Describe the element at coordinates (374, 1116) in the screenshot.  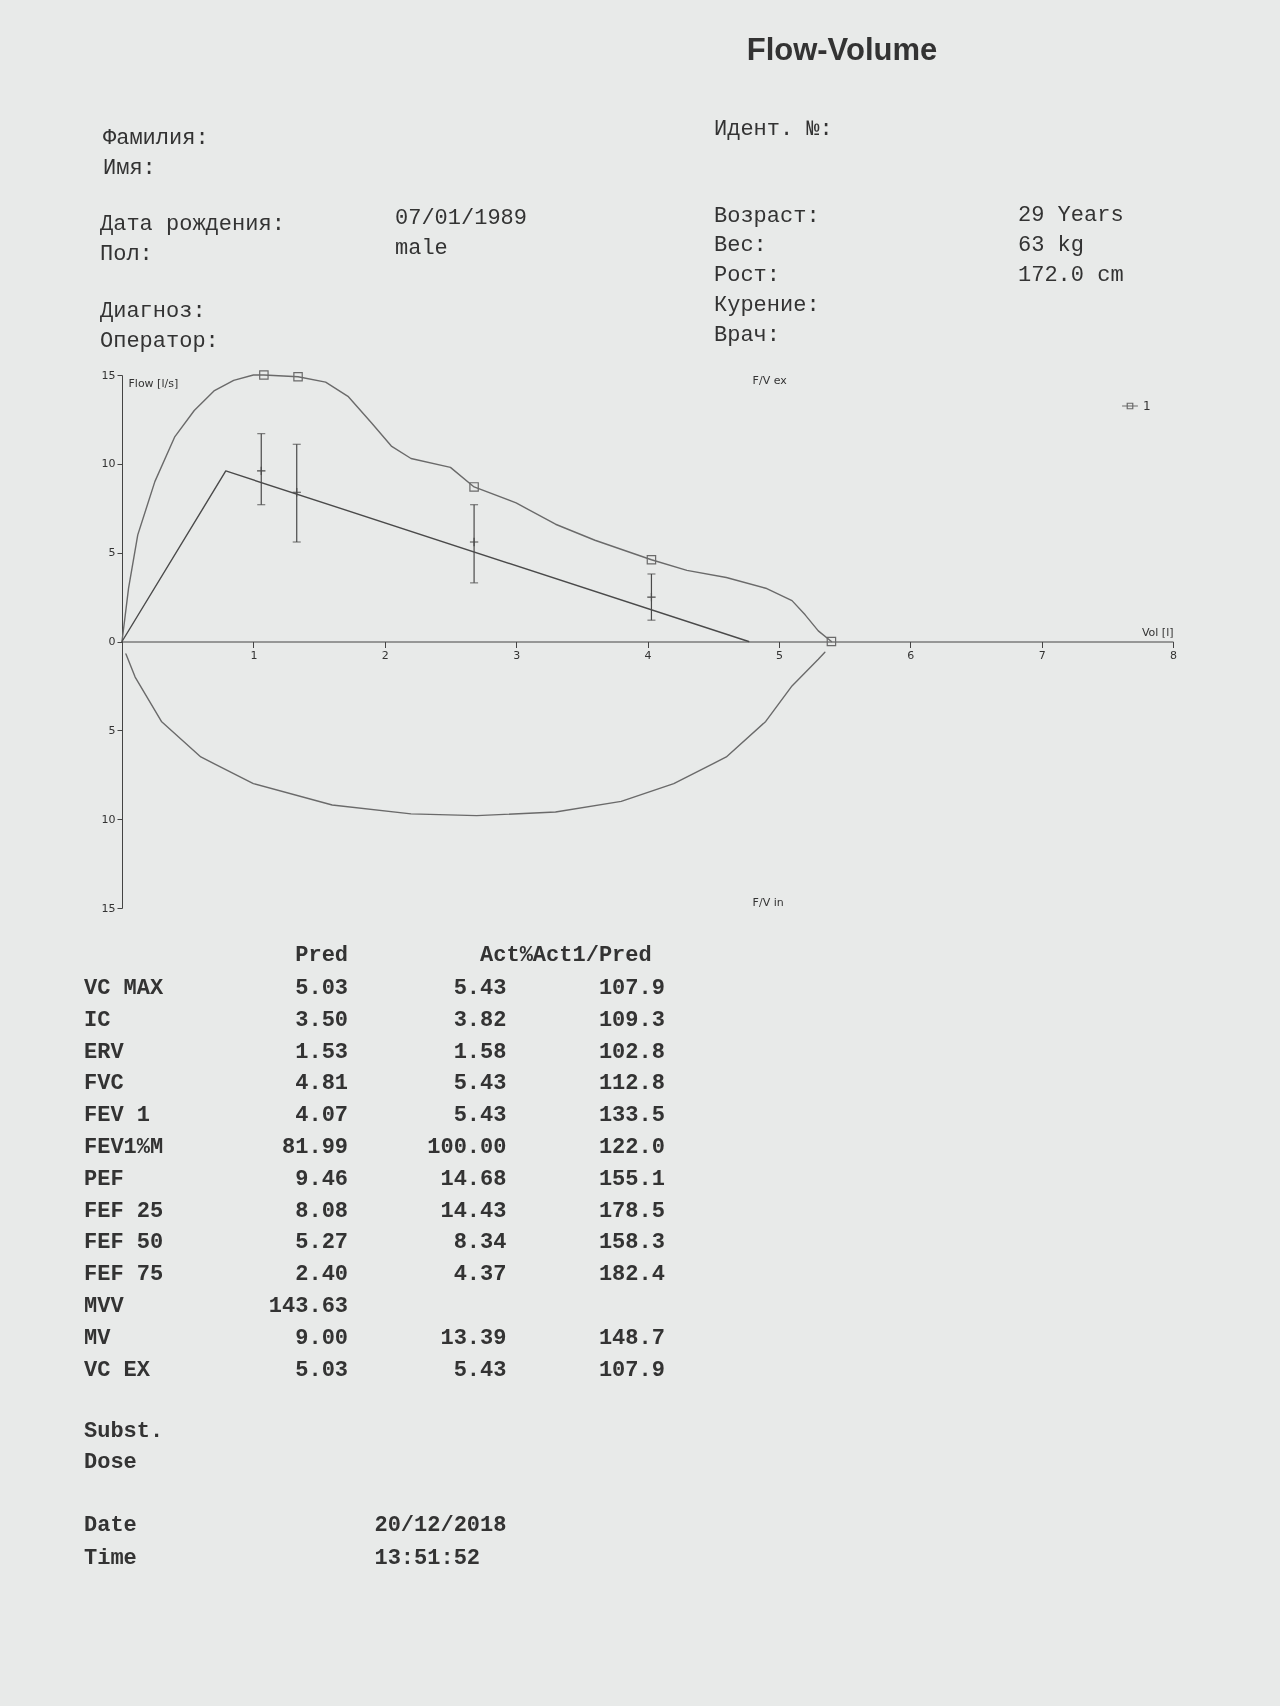
I see `text: FEV 1 4.07 5.43 133.5` at that location.